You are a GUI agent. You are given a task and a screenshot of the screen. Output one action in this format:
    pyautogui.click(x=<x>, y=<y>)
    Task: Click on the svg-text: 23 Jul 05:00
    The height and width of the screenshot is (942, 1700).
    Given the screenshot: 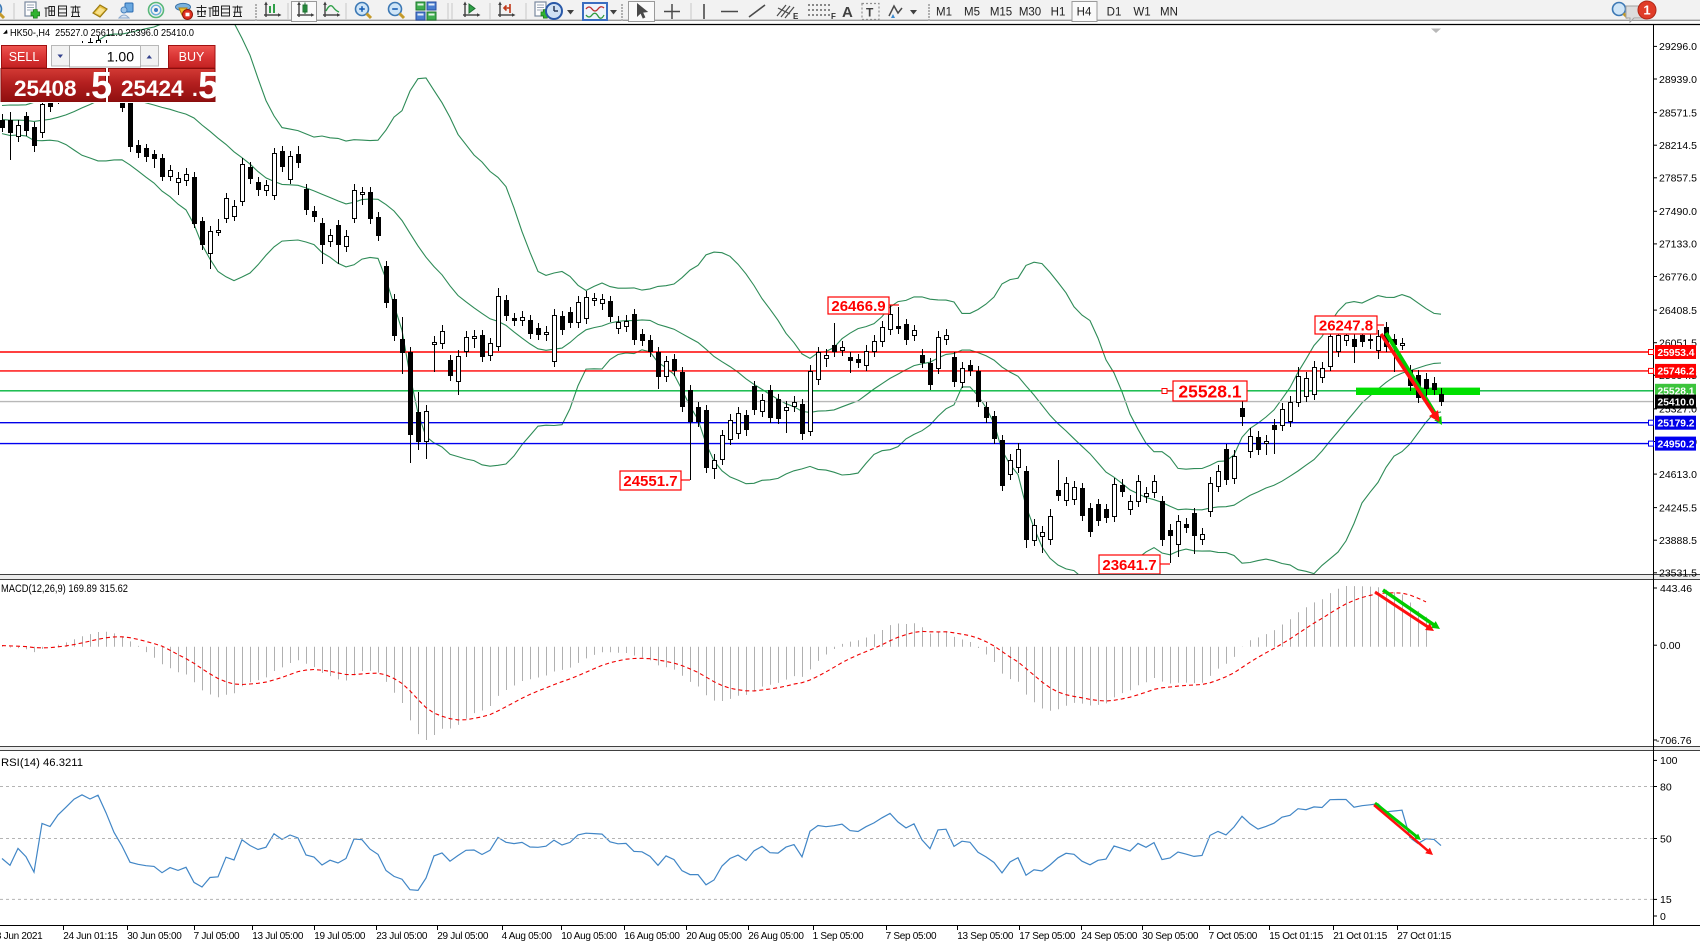 What is the action you would take?
    pyautogui.click(x=402, y=936)
    